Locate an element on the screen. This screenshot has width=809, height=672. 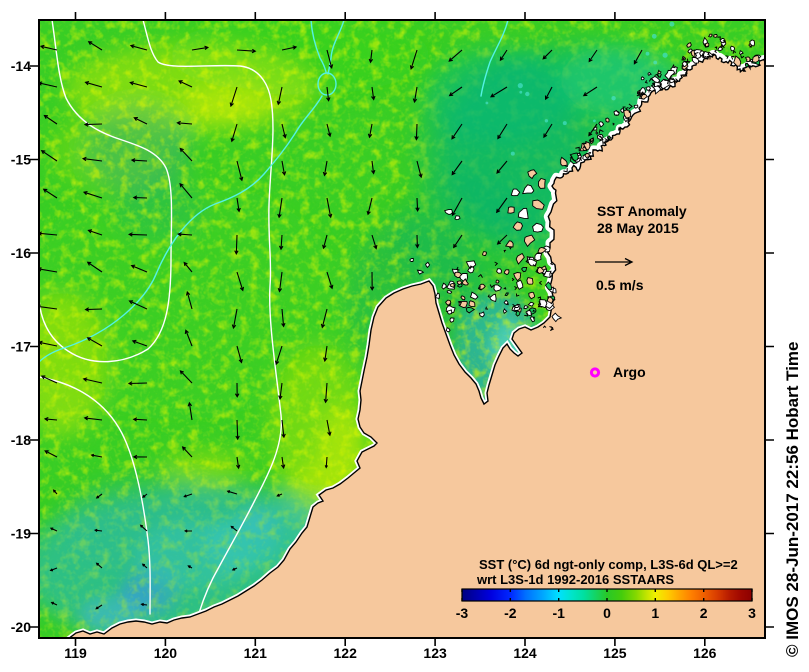
svg-text: 28 May 2015 is located at coordinates (638, 228).